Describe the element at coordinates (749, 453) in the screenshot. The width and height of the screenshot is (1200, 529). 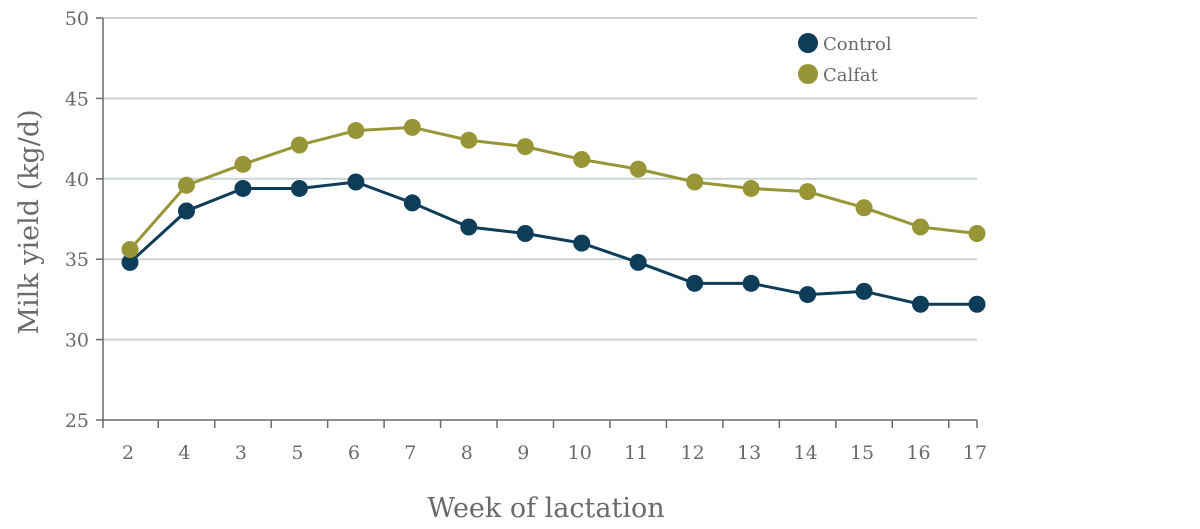
I see `x-tick-label: 13` at that location.